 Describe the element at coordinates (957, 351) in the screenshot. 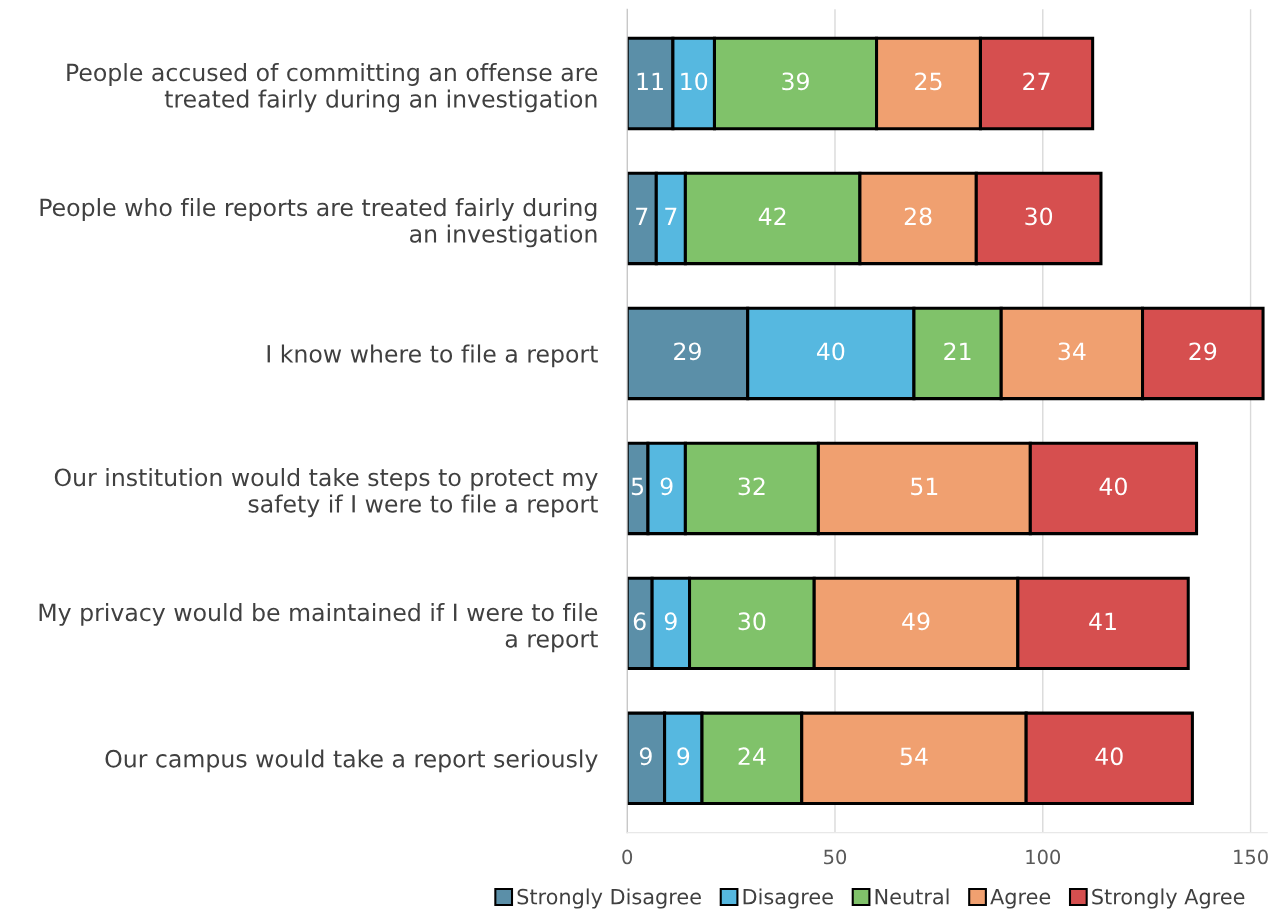

I see `data-label: 21` at that location.